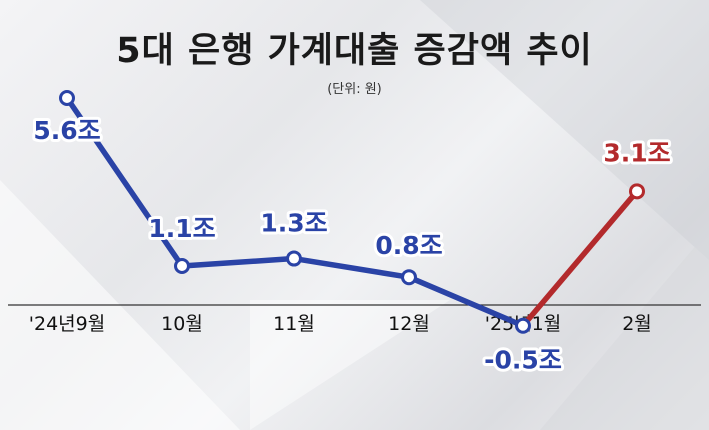 This screenshot has height=430, width=709. What do you see at coordinates (409, 324) in the screenshot?
I see `x-tick-label: 12월` at bounding box center [409, 324].